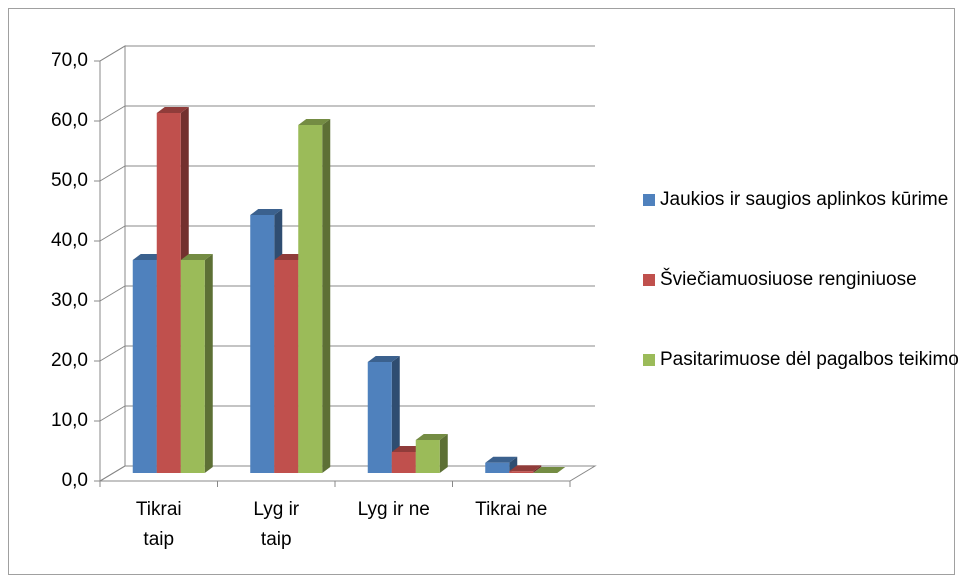  What do you see at coordinates (511, 509) in the screenshot?
I see `x-tick-label: Tikrai ne` at bounding box center [511, 509].